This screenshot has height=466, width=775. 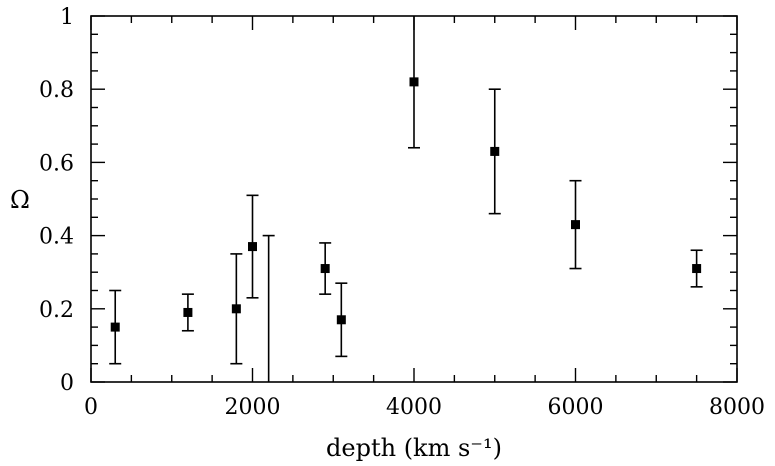 What do you see at coordinates (737, 407) in the screenshot?
I see `x-tick-label: 8000` at bounding box center [737, 407].